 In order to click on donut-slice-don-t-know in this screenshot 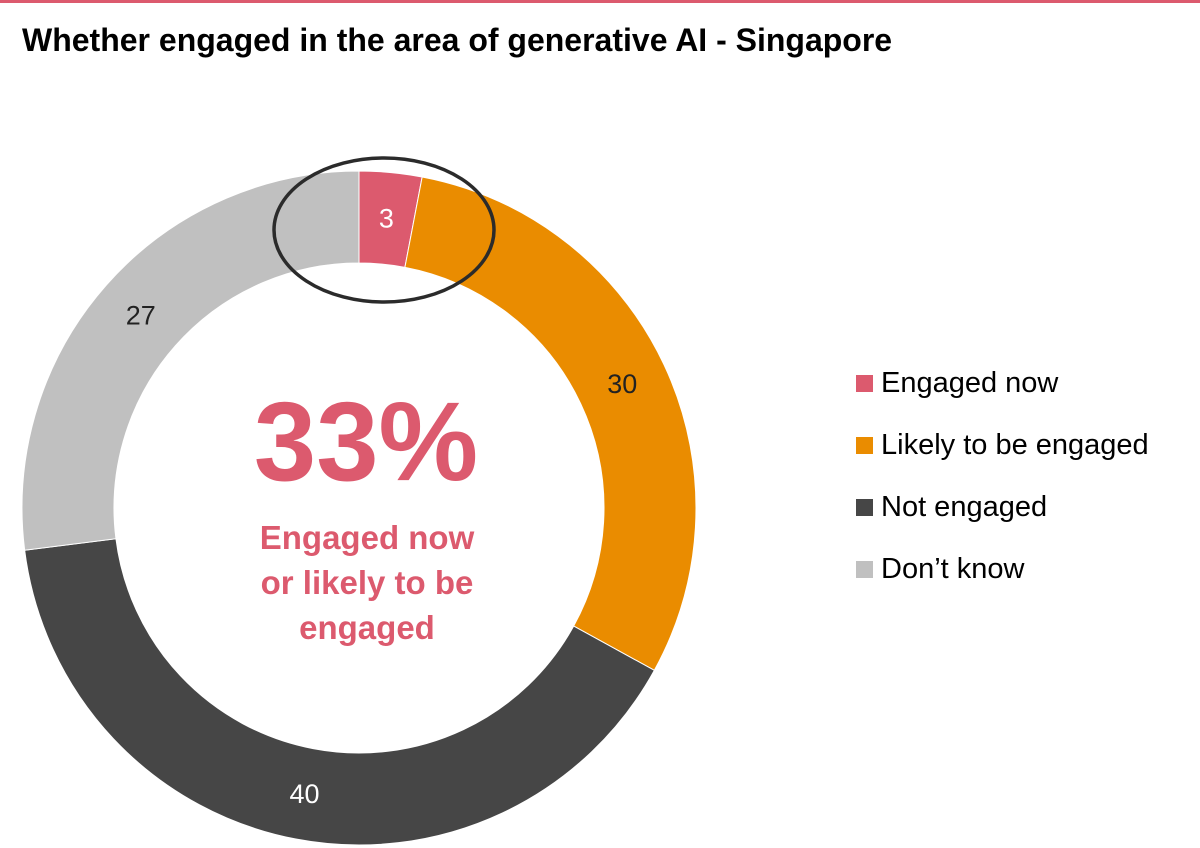, I will do `click(190, 360)`.